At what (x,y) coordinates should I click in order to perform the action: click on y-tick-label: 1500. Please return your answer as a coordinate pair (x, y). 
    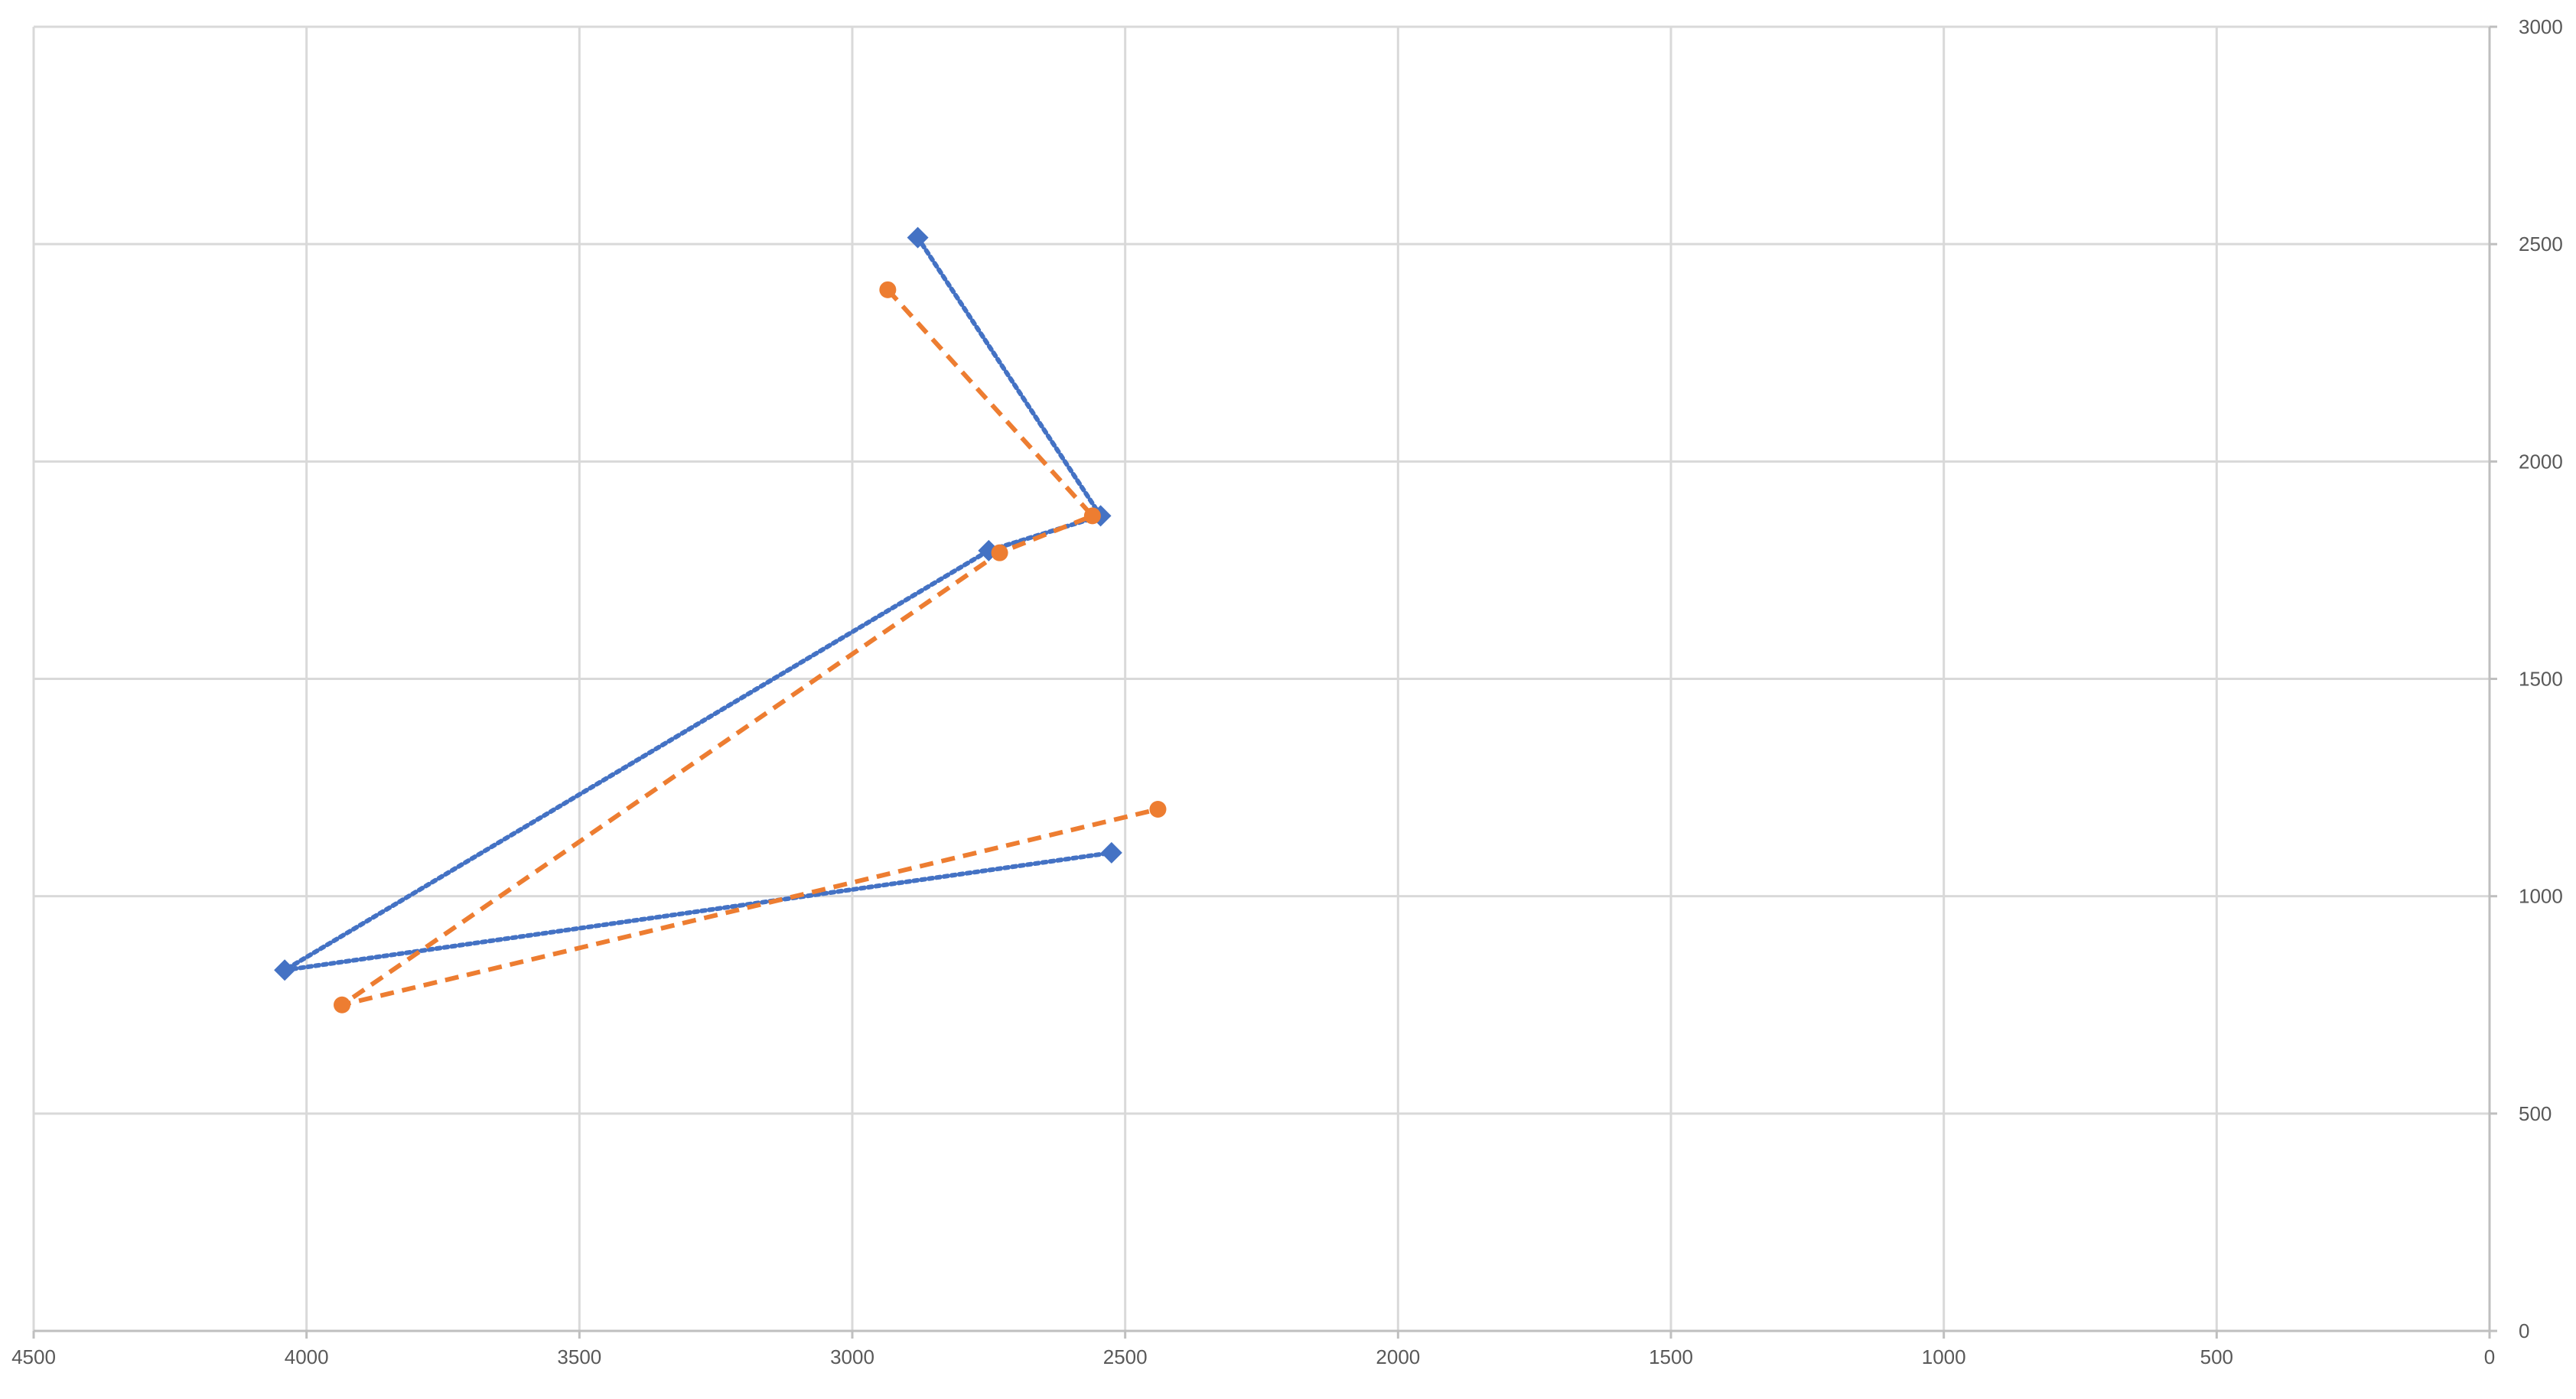
    Looking at the image, I should click on (2541, 679).